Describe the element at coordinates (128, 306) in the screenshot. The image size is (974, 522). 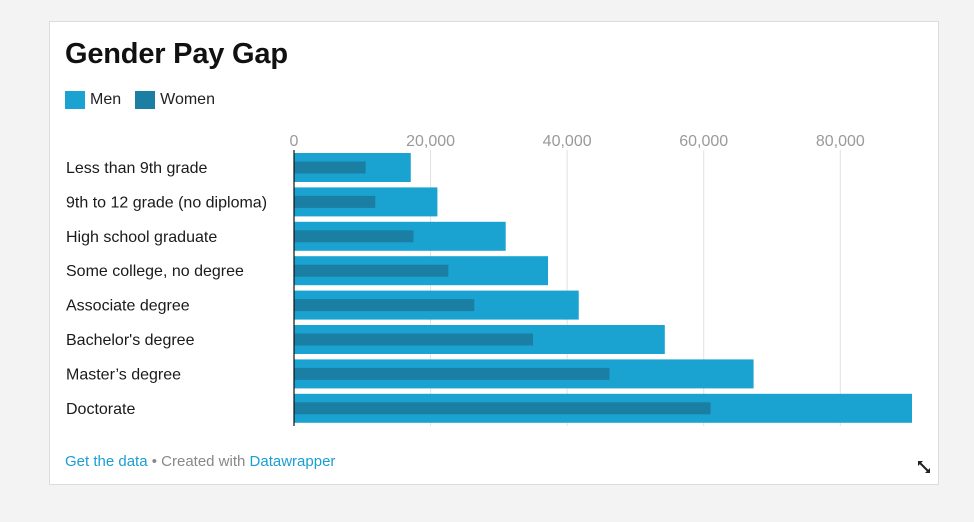
I see `category-label: Associate degree` at that location.